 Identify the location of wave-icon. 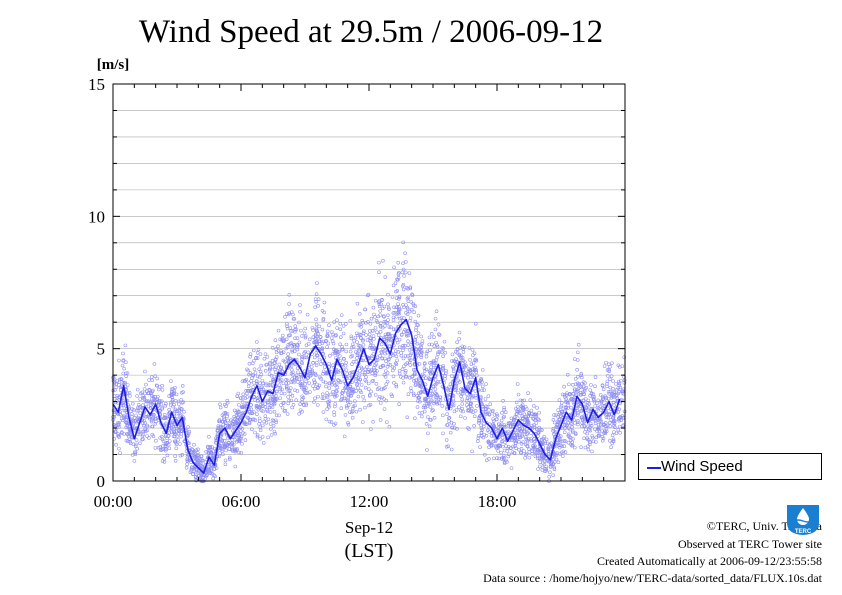
(803, 521).